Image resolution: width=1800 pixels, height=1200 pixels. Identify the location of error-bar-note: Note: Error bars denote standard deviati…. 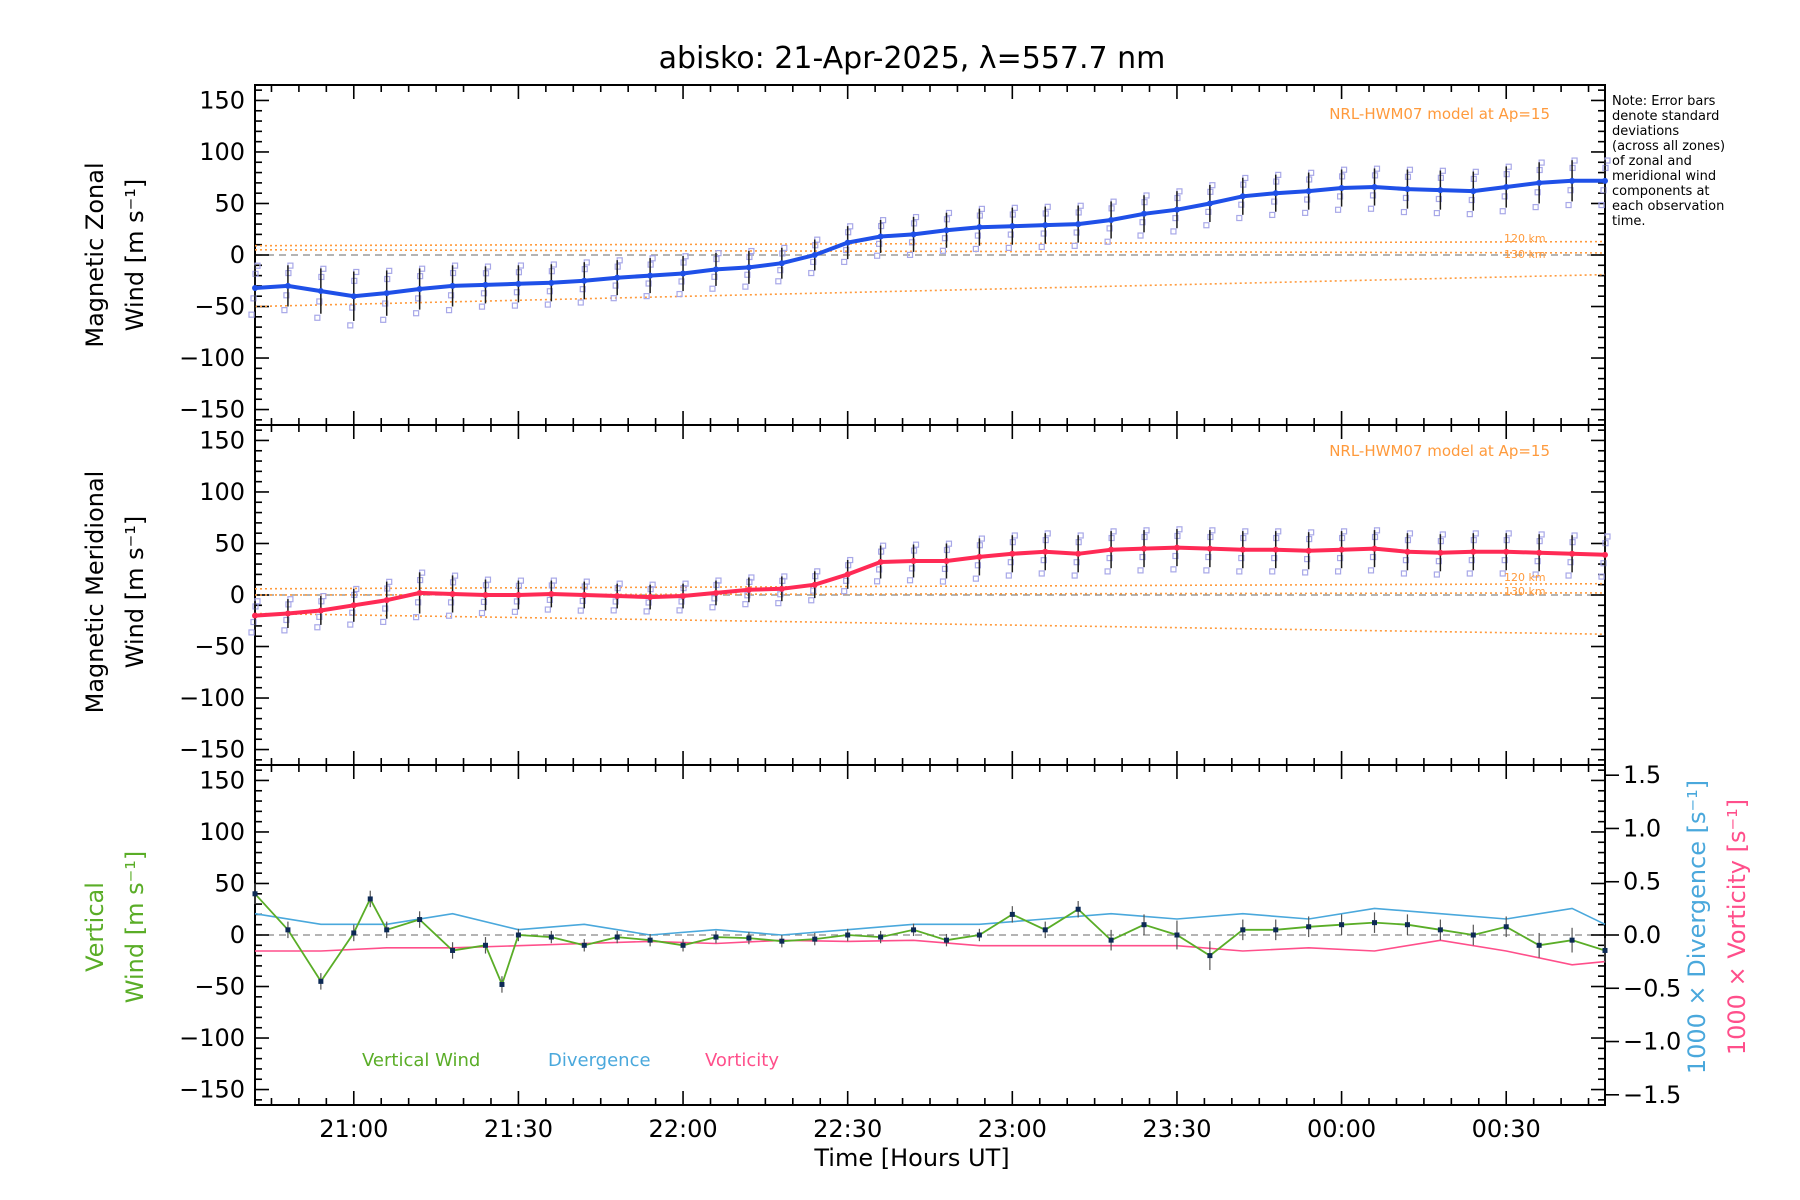
(1702, 161).